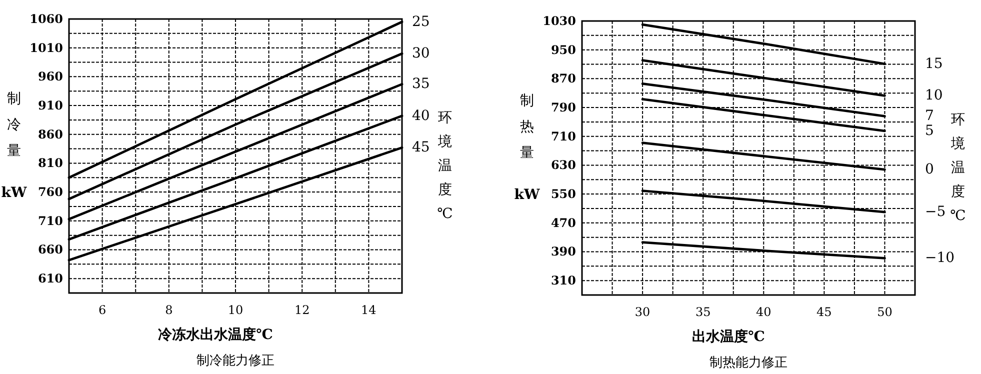 This screenshot has height=374, width=981. Describe the element at coordinates (50, 105) in the screenshot. I see `y-tick-label: 910` at that location.